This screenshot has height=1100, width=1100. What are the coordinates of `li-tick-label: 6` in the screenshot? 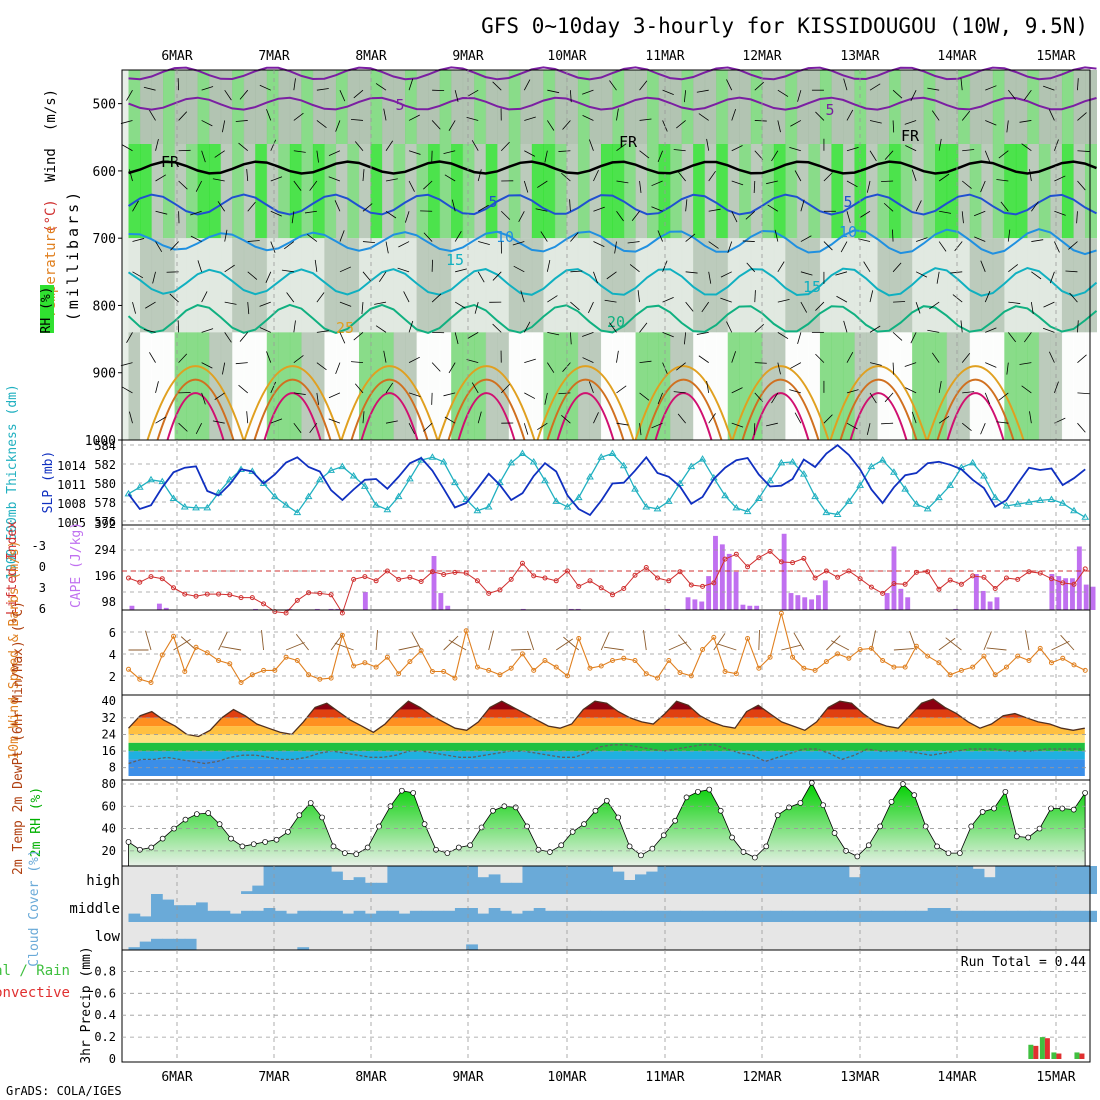 It's located at (42, 609).